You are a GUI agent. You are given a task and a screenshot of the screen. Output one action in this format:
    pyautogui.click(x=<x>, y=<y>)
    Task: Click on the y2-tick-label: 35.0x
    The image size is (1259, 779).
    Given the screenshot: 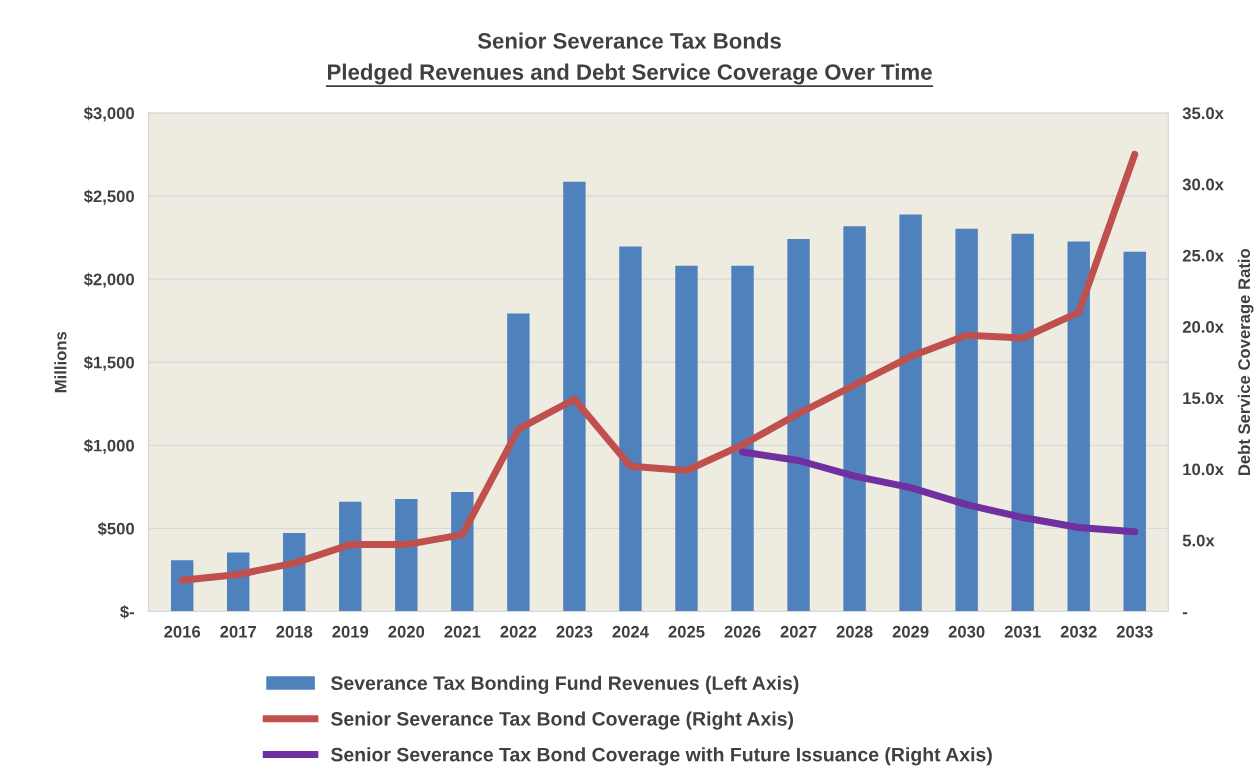 What is the action you would take?
    pyautogui.click(x=1203, y=113)
    